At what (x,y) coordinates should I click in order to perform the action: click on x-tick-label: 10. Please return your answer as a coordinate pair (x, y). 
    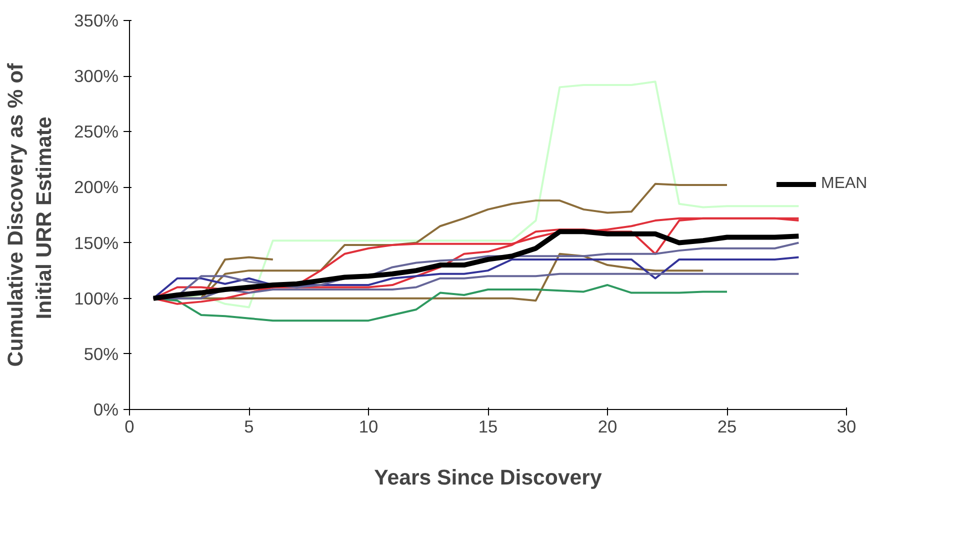
    Looking at the image, I should click on (368, 426).